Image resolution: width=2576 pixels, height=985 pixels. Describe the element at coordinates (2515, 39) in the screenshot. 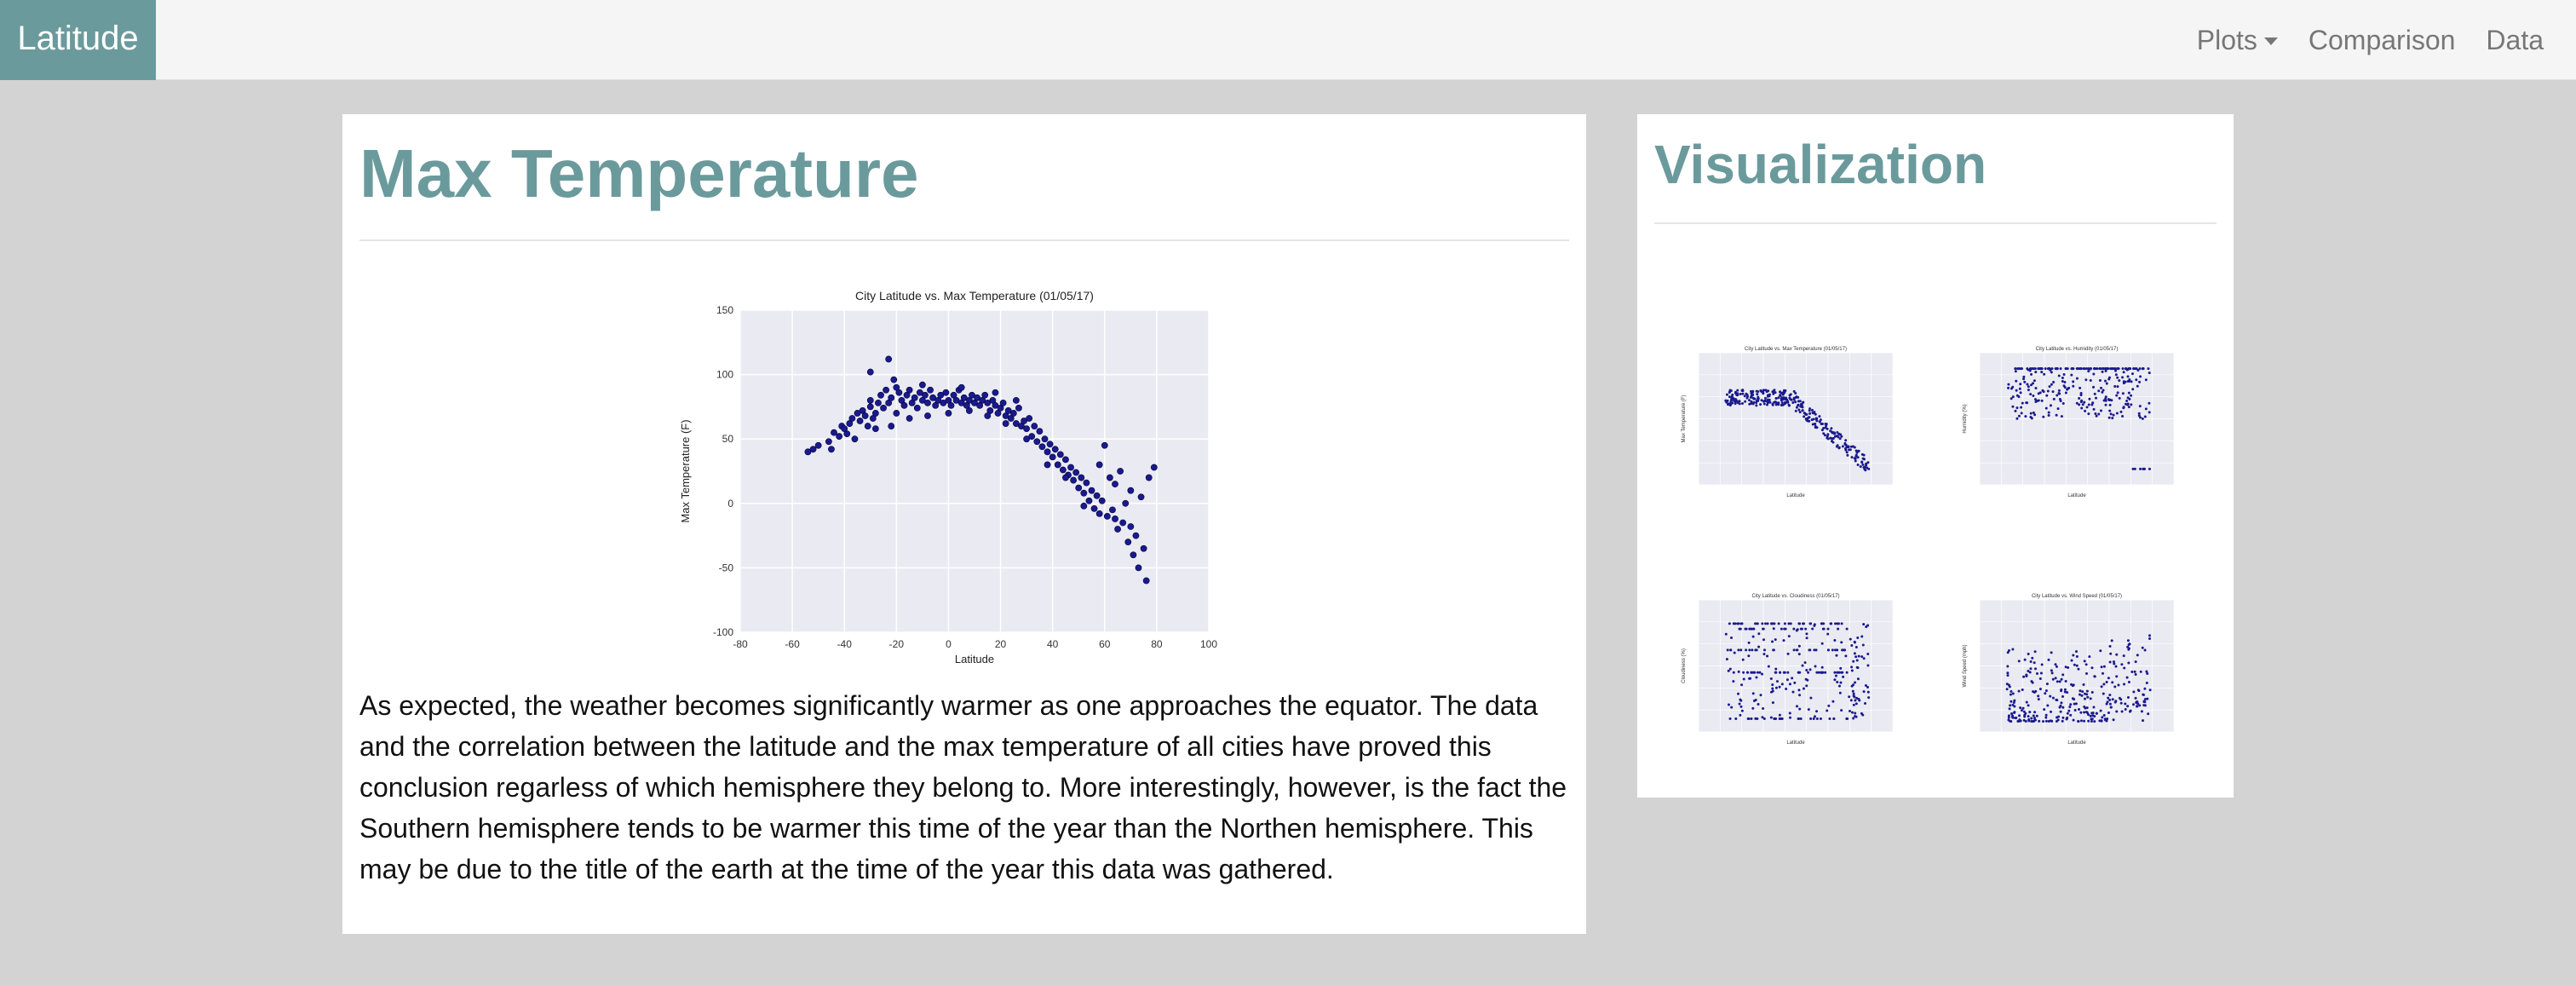

I see `nav-data-link: Data` at that location.